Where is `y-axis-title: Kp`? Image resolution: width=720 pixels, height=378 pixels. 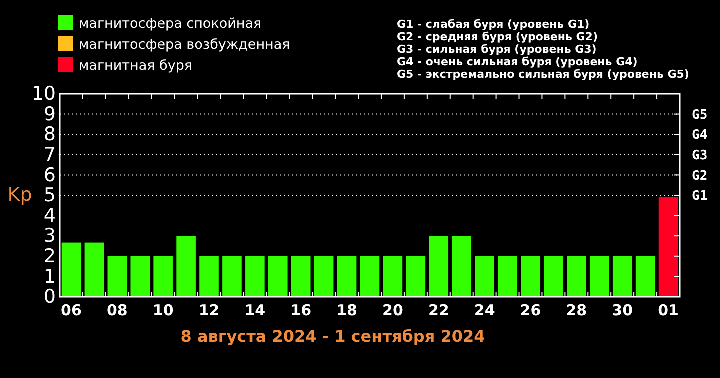 y-axis-title: Kp is located at coordinates (20, 195).